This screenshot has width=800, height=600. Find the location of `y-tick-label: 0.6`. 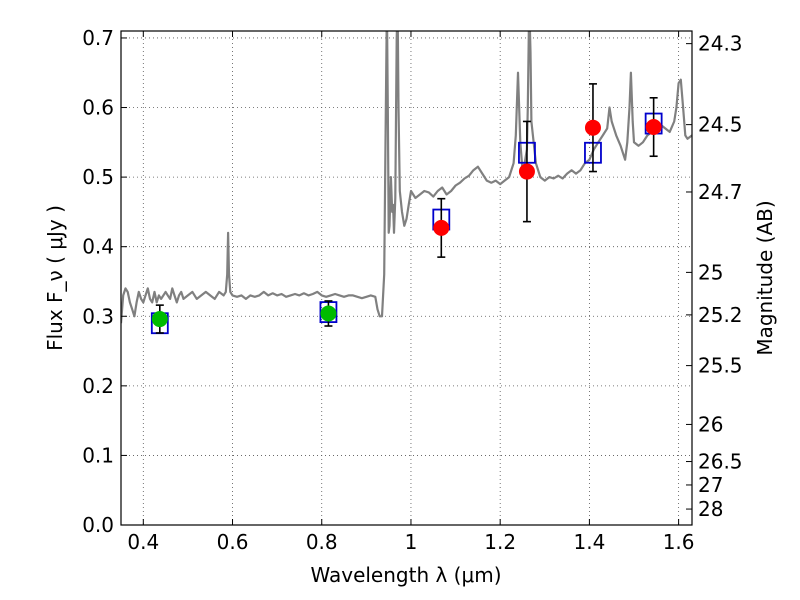

y-tick-label: 0.6 is located at coordinates (98, 108).